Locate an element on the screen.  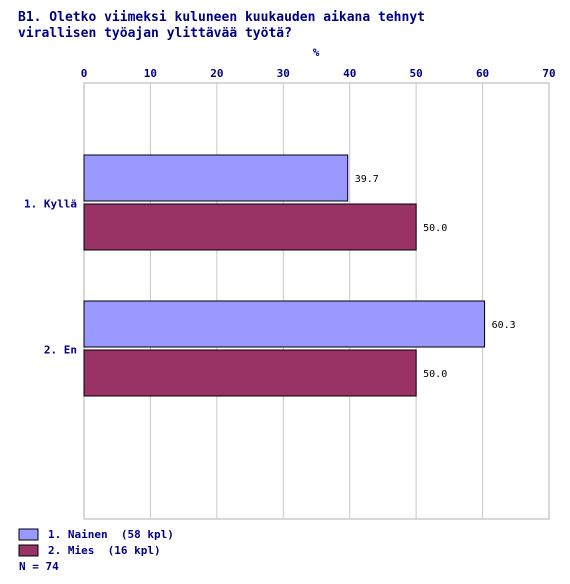
category-label: 2. En is located at coordinates (60, 350).